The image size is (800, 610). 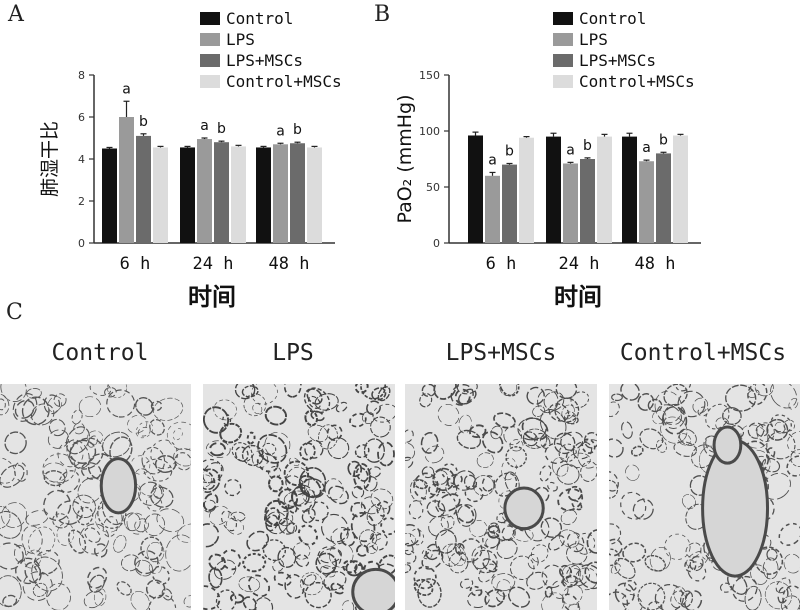 I want to click on panel-b-y-axis-title: PaO₂ (mmHg), so click(x=405, y=158).